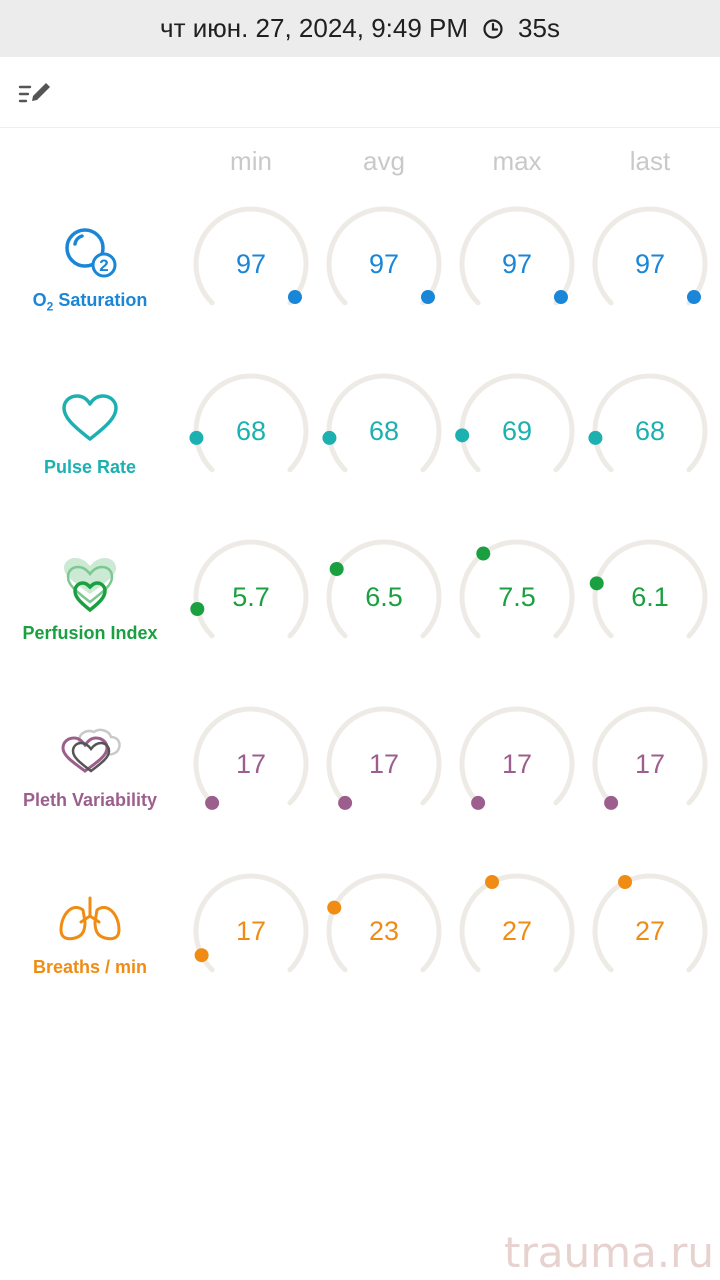 The height and width of the screenshot is (1280, 720). I want to click on gauge-pi-max: 7.5, so click(517, 597).